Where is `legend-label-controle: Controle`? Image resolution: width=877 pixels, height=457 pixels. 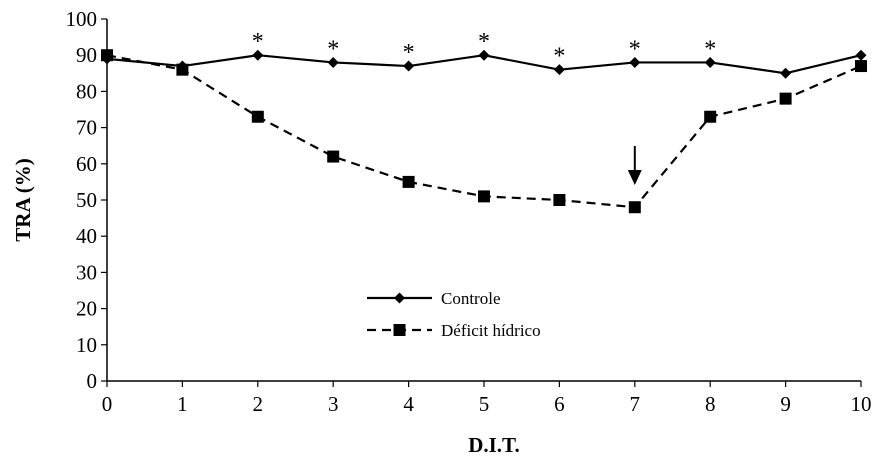
legend-label-controle: Controle is located at coordinates (471, 298).